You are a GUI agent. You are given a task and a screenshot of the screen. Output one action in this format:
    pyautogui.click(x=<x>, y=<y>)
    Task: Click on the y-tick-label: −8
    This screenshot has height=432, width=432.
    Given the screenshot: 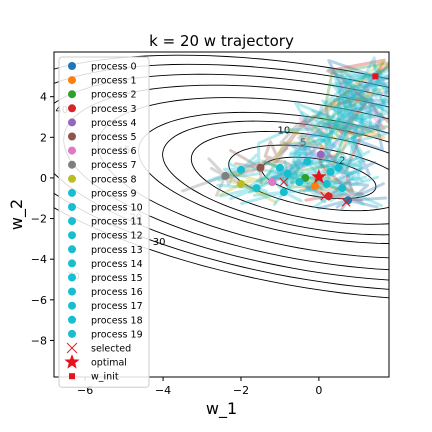 What is the action you would take?
    pyautogui.click(x=39, y=340)
    